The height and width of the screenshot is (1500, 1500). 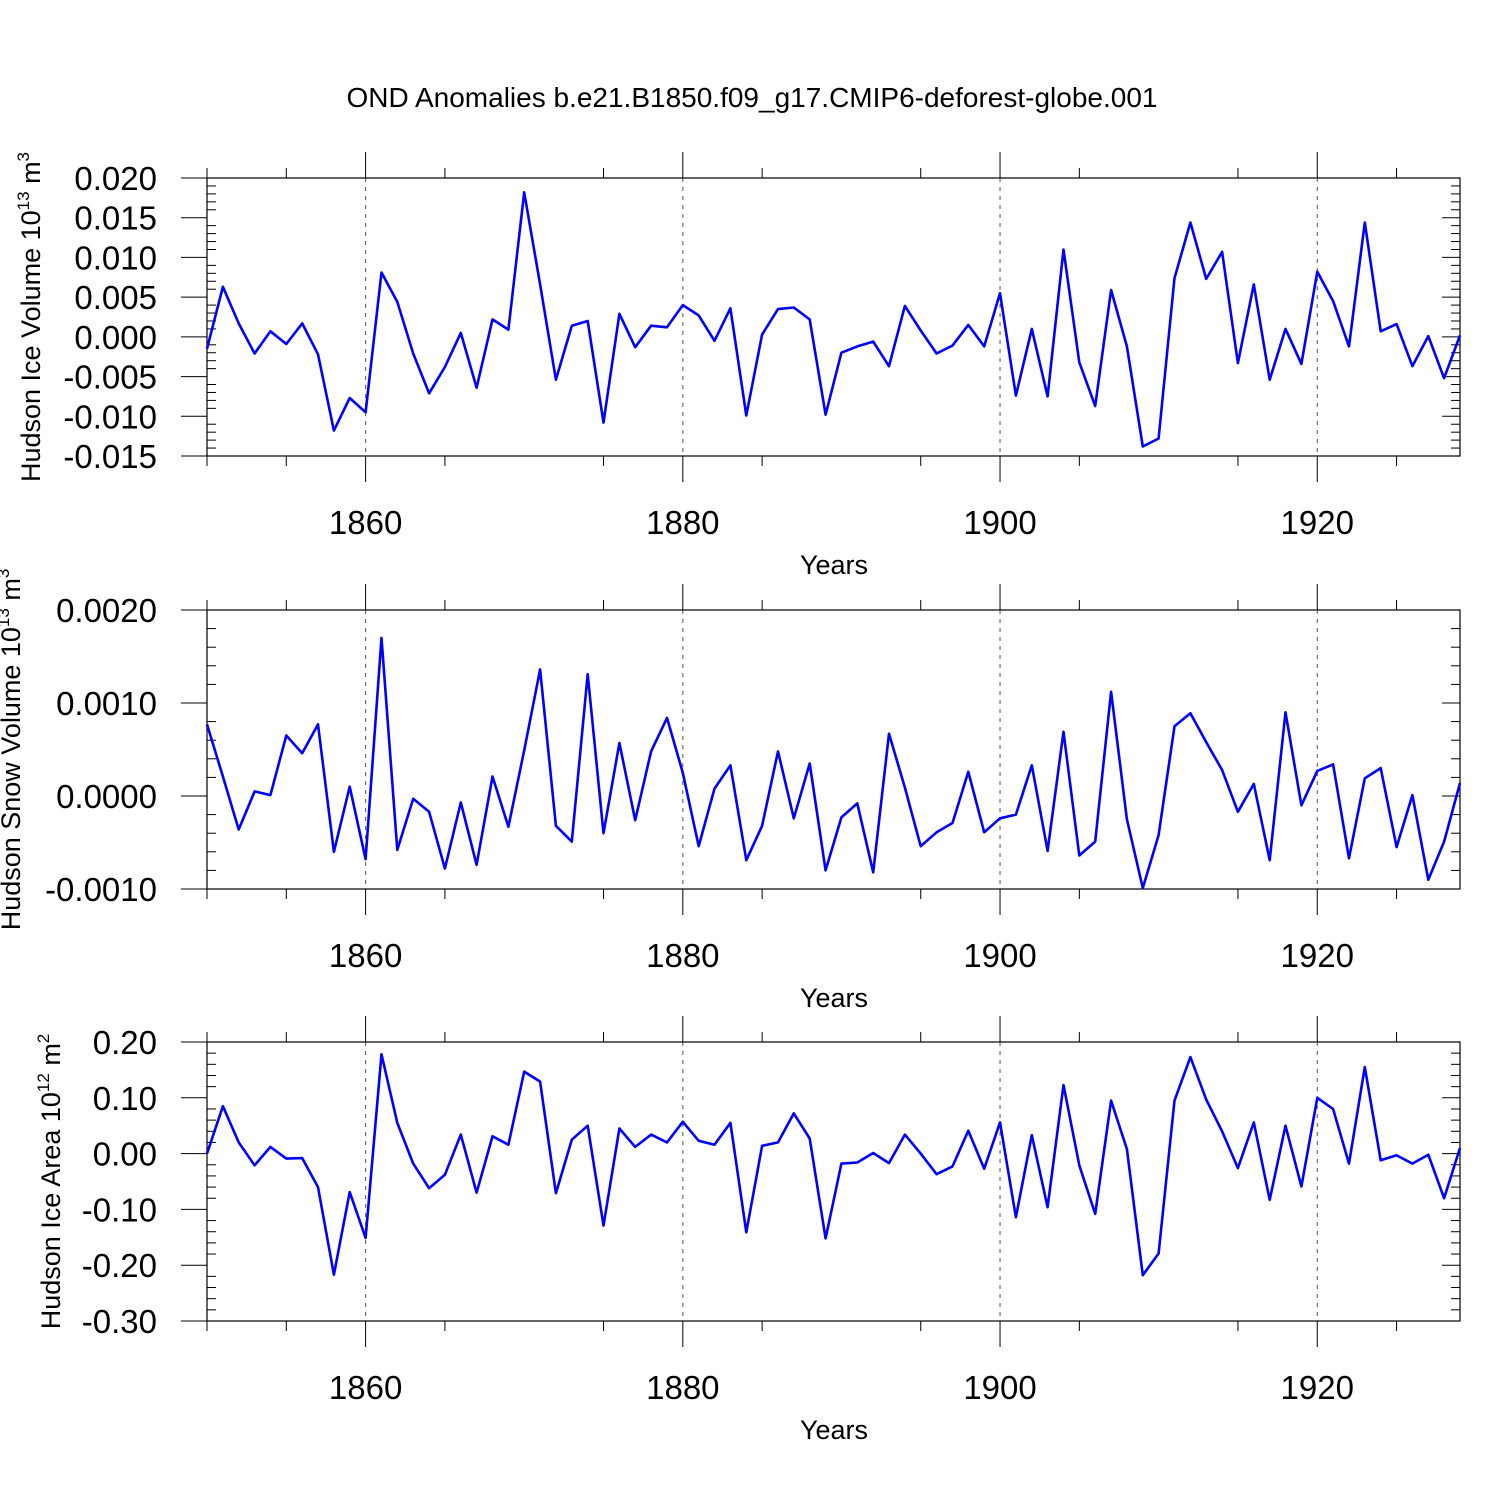 What do you see at coordinates (101, 889) in the screenshot?
I see `y-tick-label--0.0010: -0.0010` at bounding box center [101, 889].